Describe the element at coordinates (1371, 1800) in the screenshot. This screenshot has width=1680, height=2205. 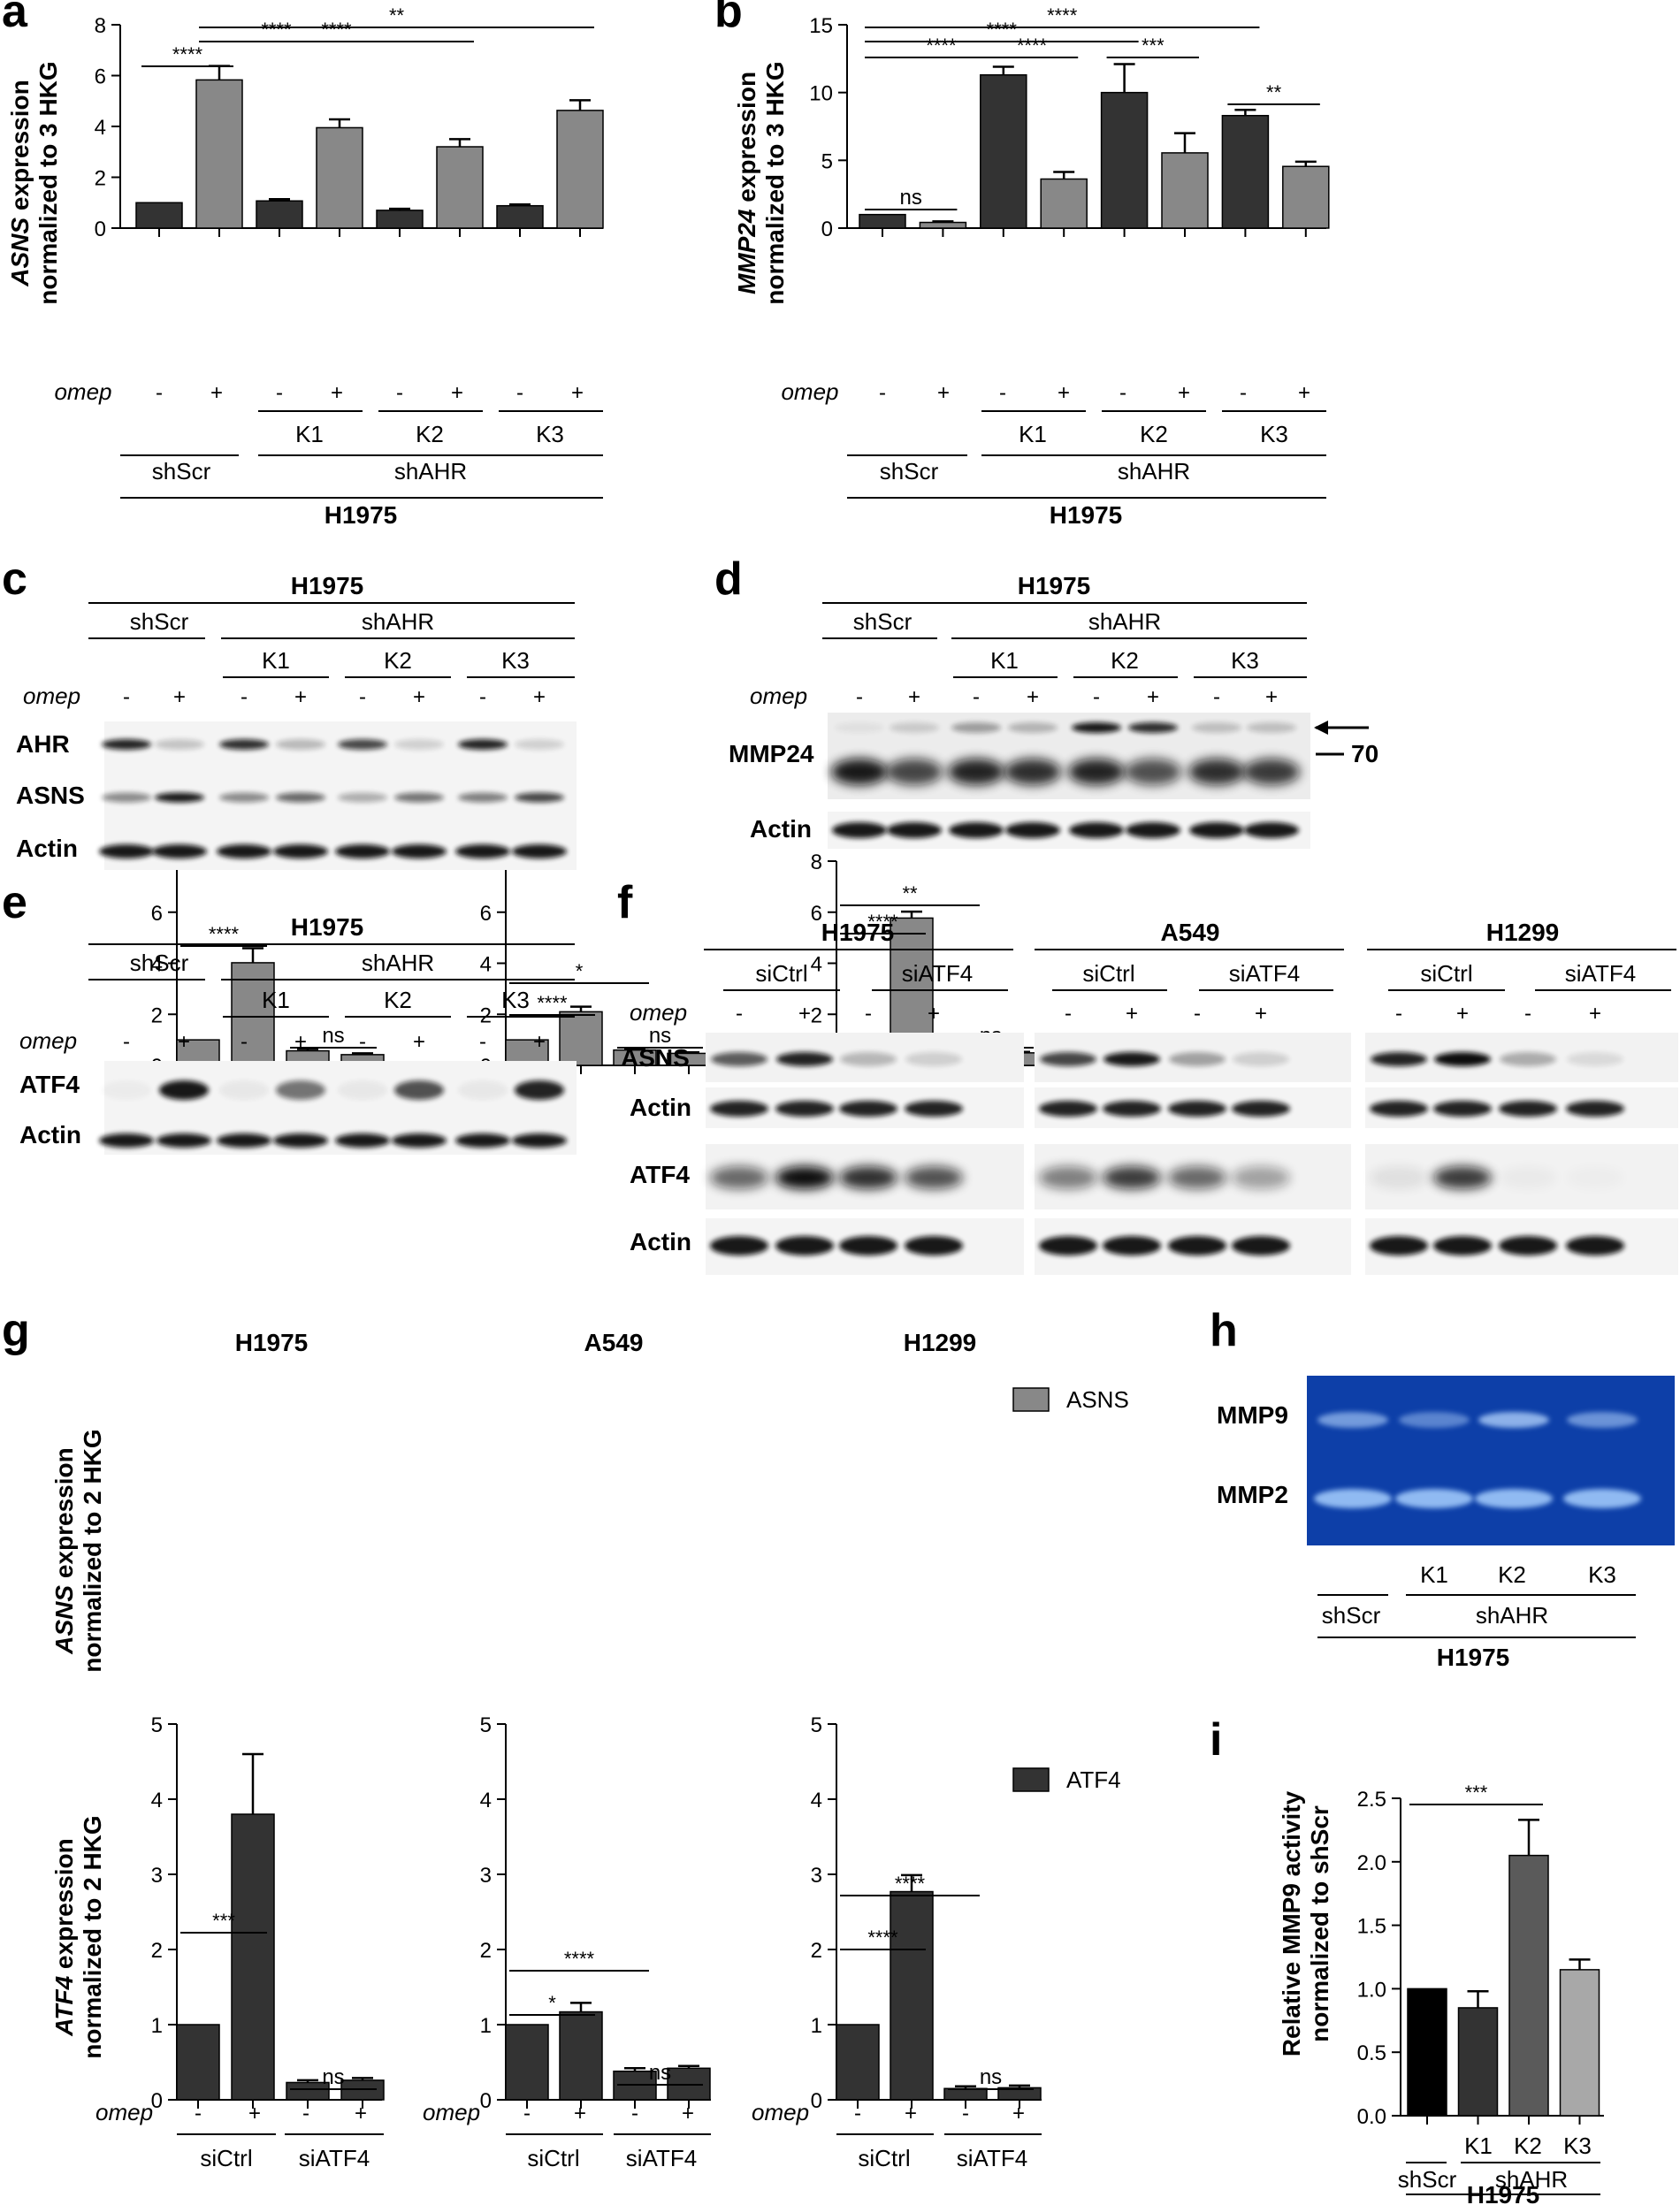
I see `y-tick-label-i: 2.5` at that location.